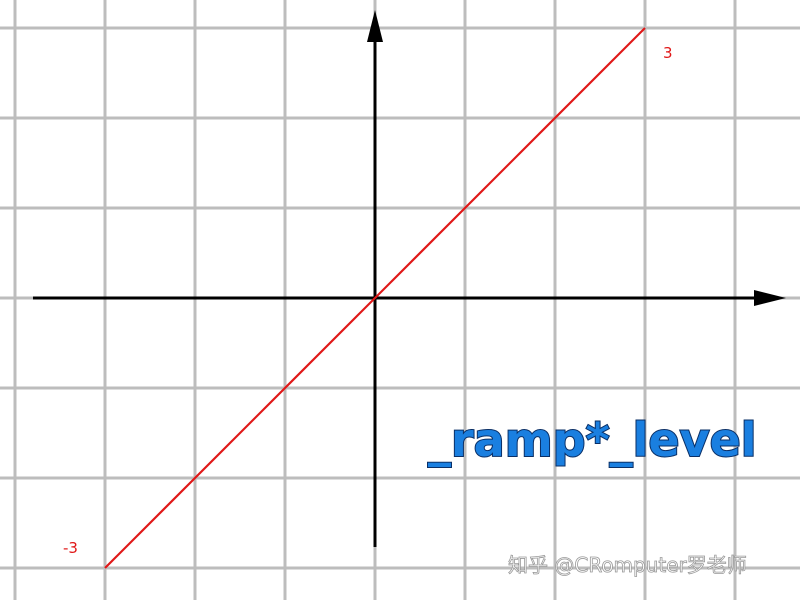  Describe the element at coordinates (770, 298) in the screenshot. I see `x-axis-arrowhead` at that location.